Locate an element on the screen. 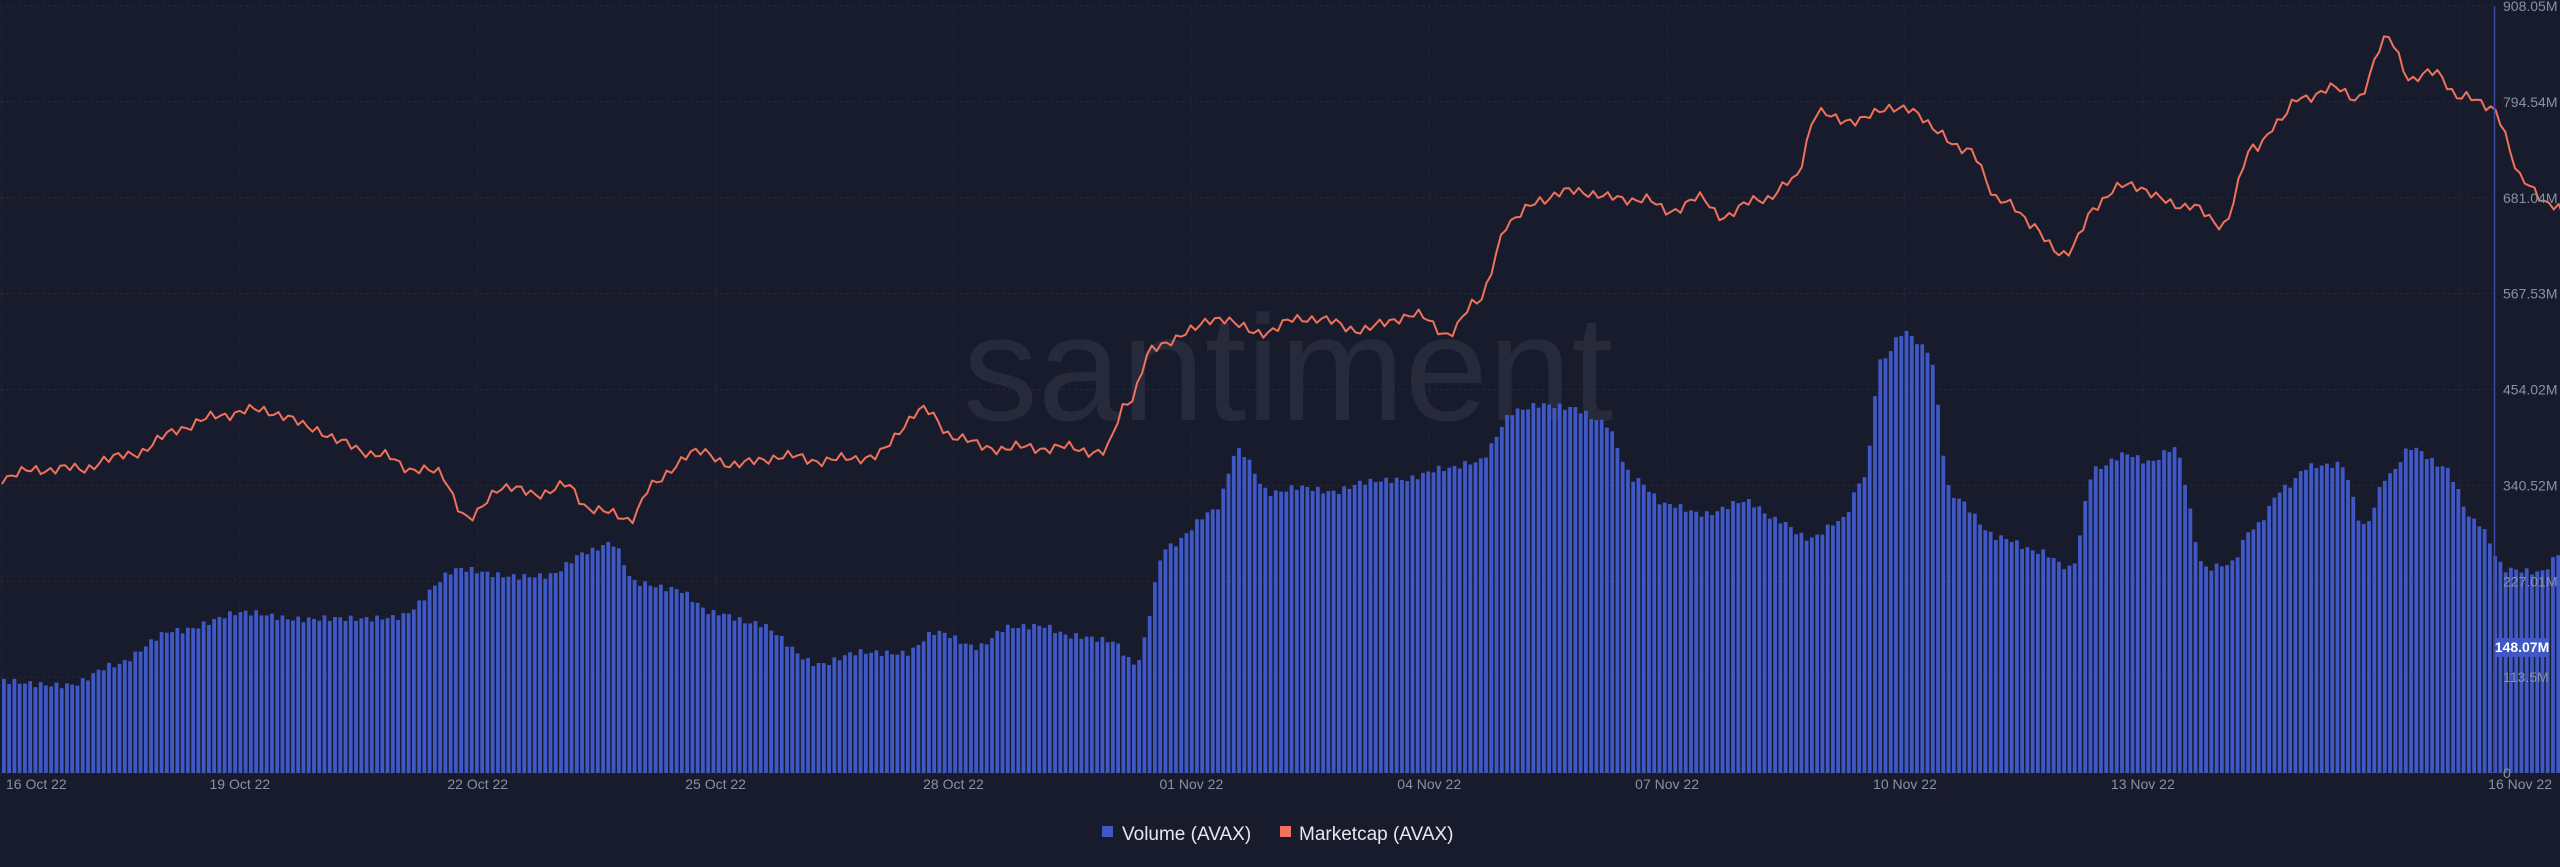  legend-item-marketcap: Marketcap (AVAX) is located at coordinates (1367, 834).